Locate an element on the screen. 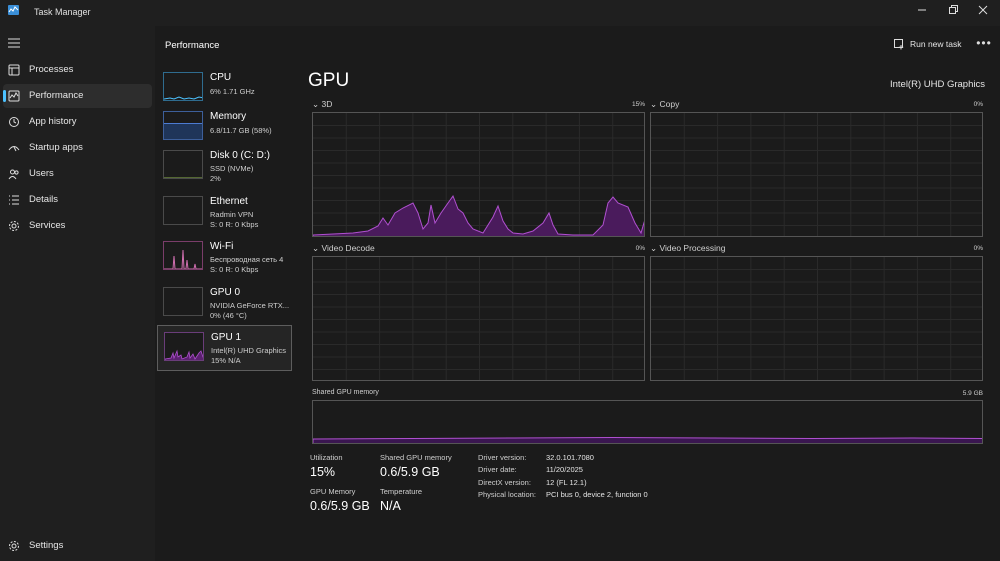 Image resolution: width=1000 pixels, height=561 pixels. run-task-label: Run new task is located at coordinates (936, 44).